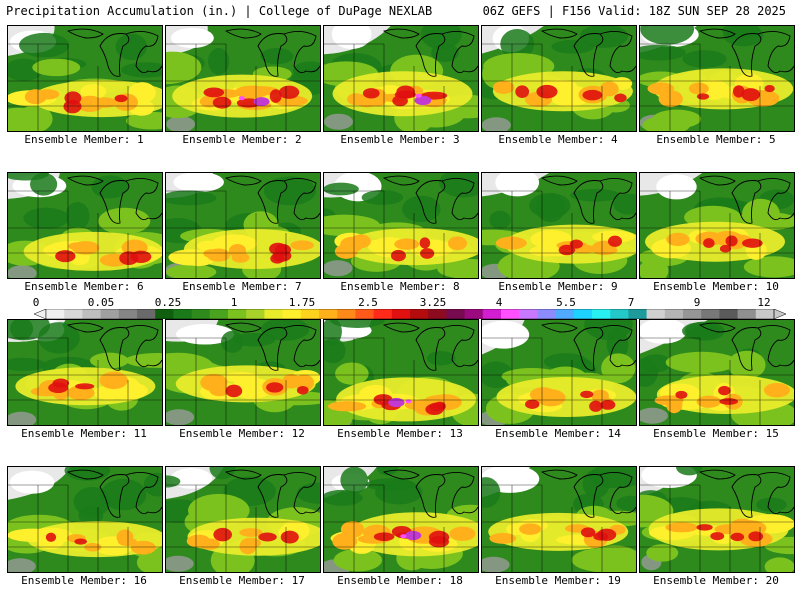 This screenshot has height=600, width=800. I want to click on colorbar-tick-label: 9, so click(697, 302).